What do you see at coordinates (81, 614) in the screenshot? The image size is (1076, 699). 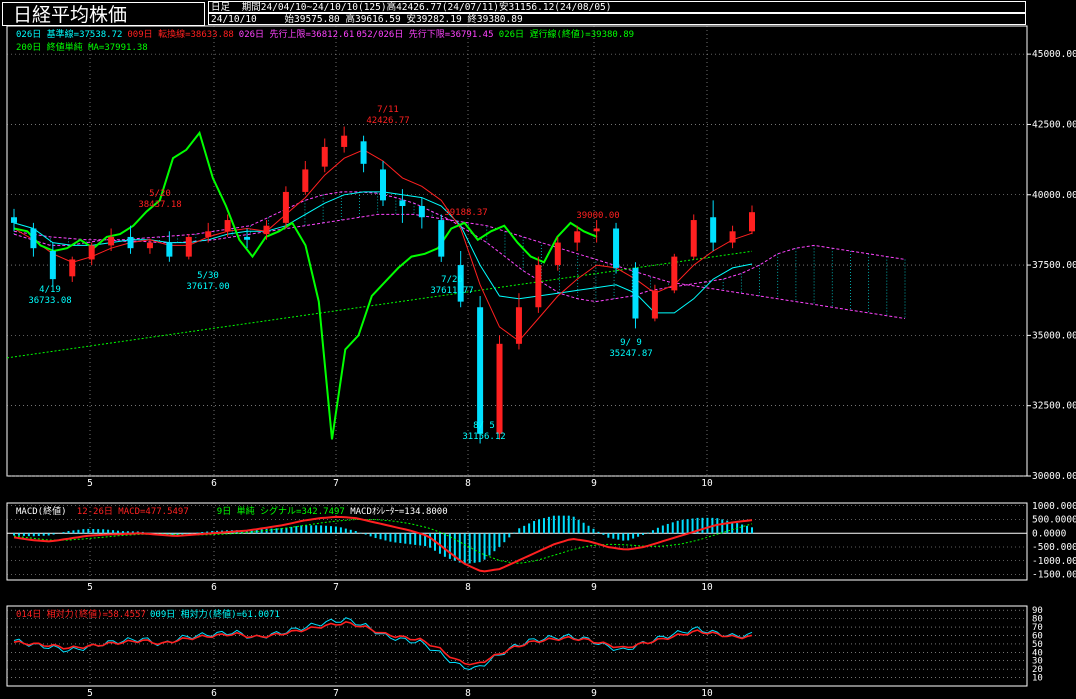 I see `rsi-legend-item: 014日 相対力(終値)=58.4557` at bounding box center [81, 614].